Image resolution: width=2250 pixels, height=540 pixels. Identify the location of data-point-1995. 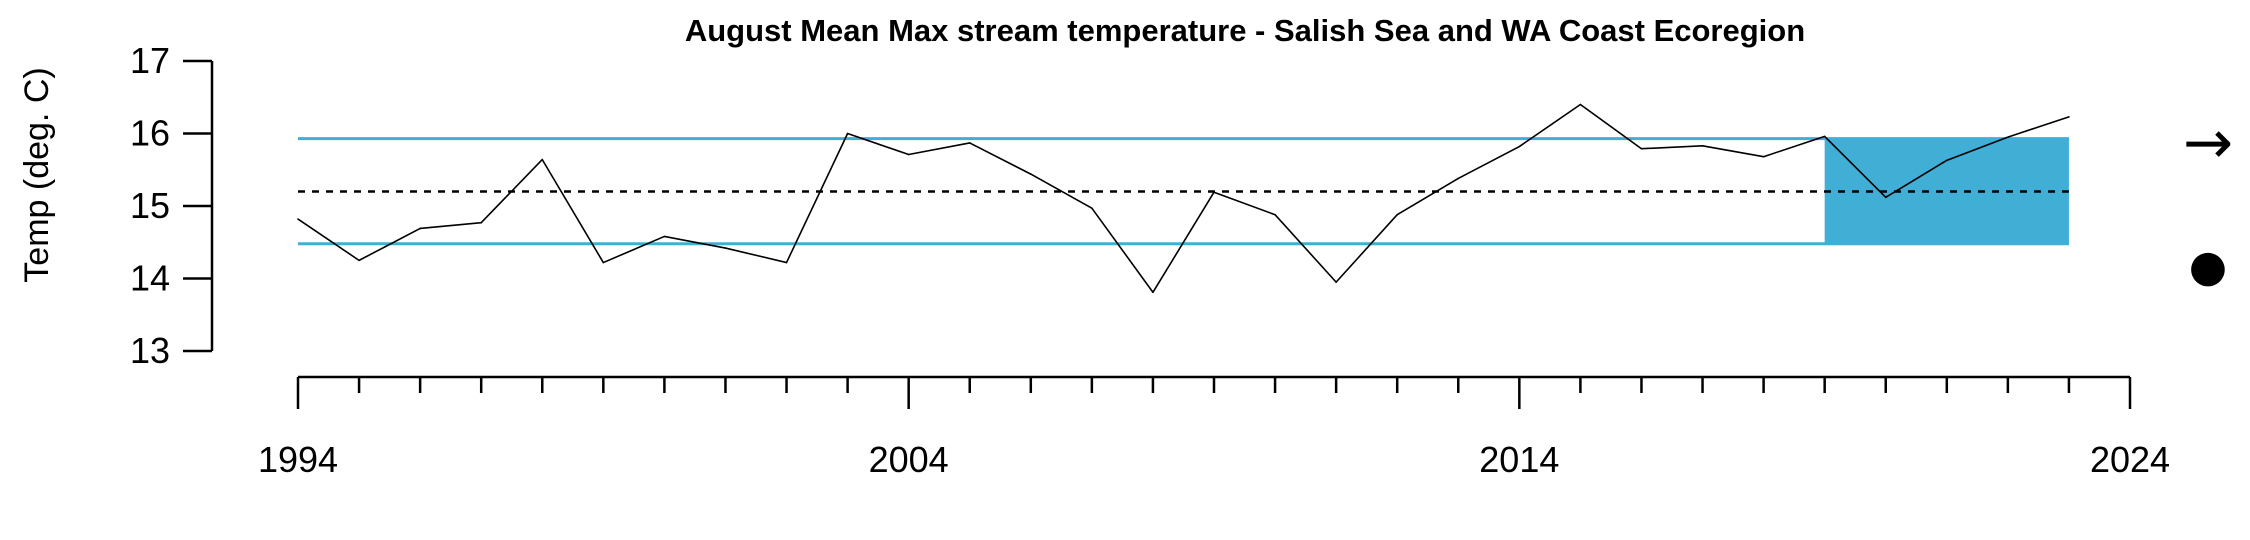
(359, 260).